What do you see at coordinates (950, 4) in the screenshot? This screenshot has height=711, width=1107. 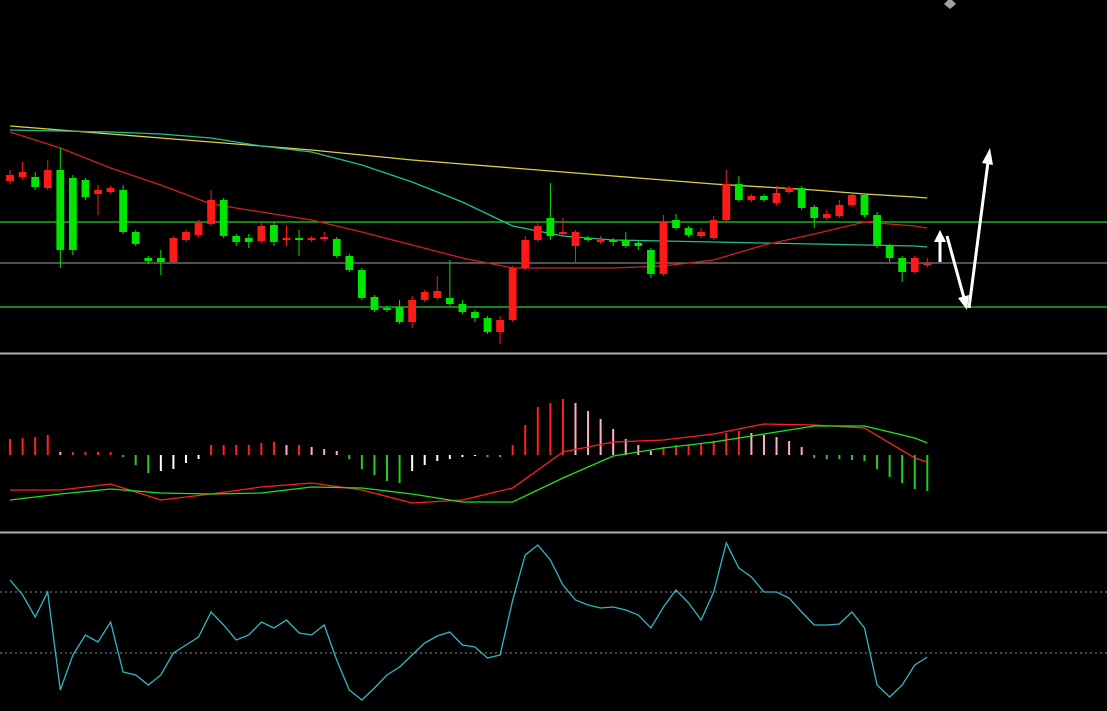 I see `marker-icon` at bounding box center [950, 4].